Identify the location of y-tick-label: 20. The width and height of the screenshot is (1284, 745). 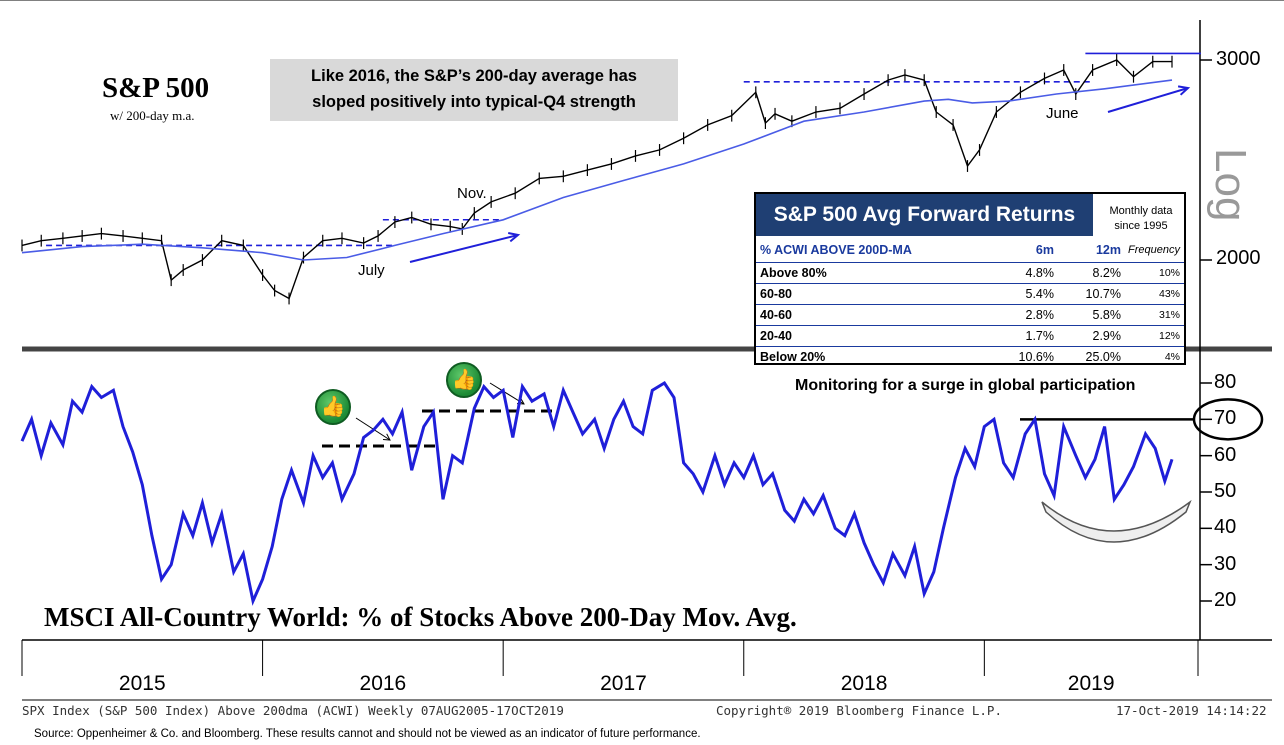
(1225, 600).